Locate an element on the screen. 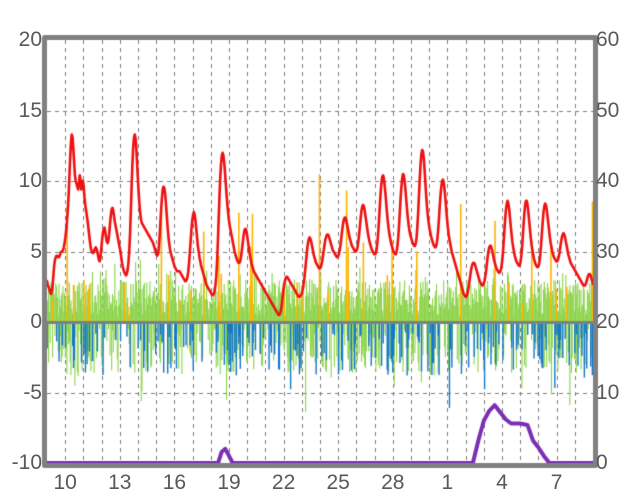 The width and height of the screenshot is (636, 501). bottom-tick-13: 13 is located at coordinates (120, 482).